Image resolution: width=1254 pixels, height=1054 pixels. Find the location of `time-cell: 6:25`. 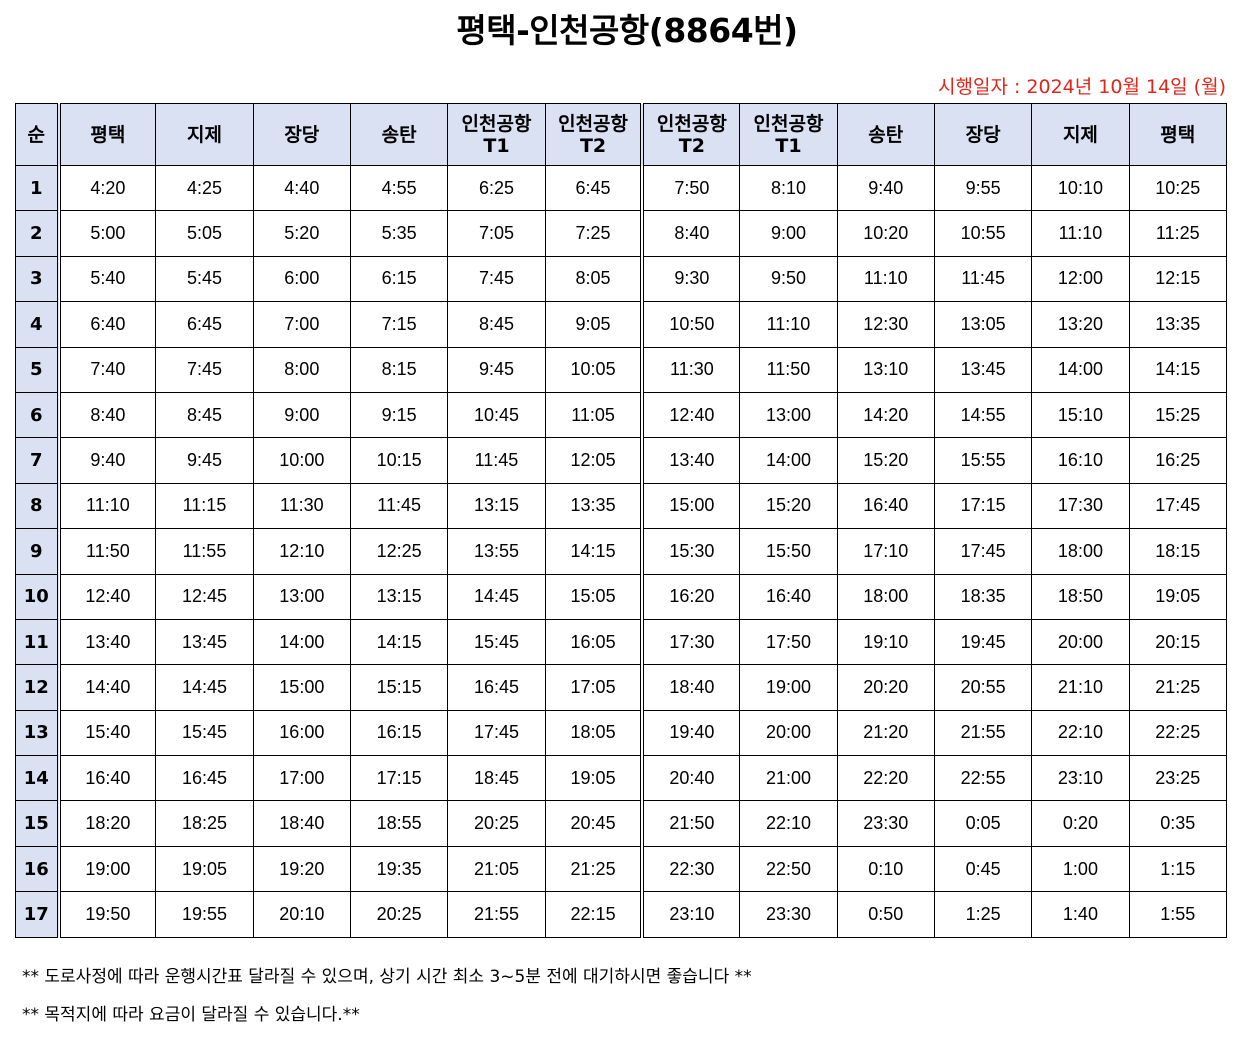

time-cell: 6:25 is located at coordinates (496, 188).